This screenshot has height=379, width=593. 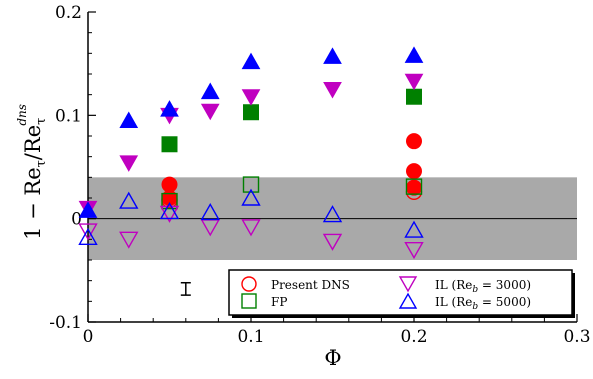 I want to click on y-tick-label: 0.2, so click(x=68, y=13).